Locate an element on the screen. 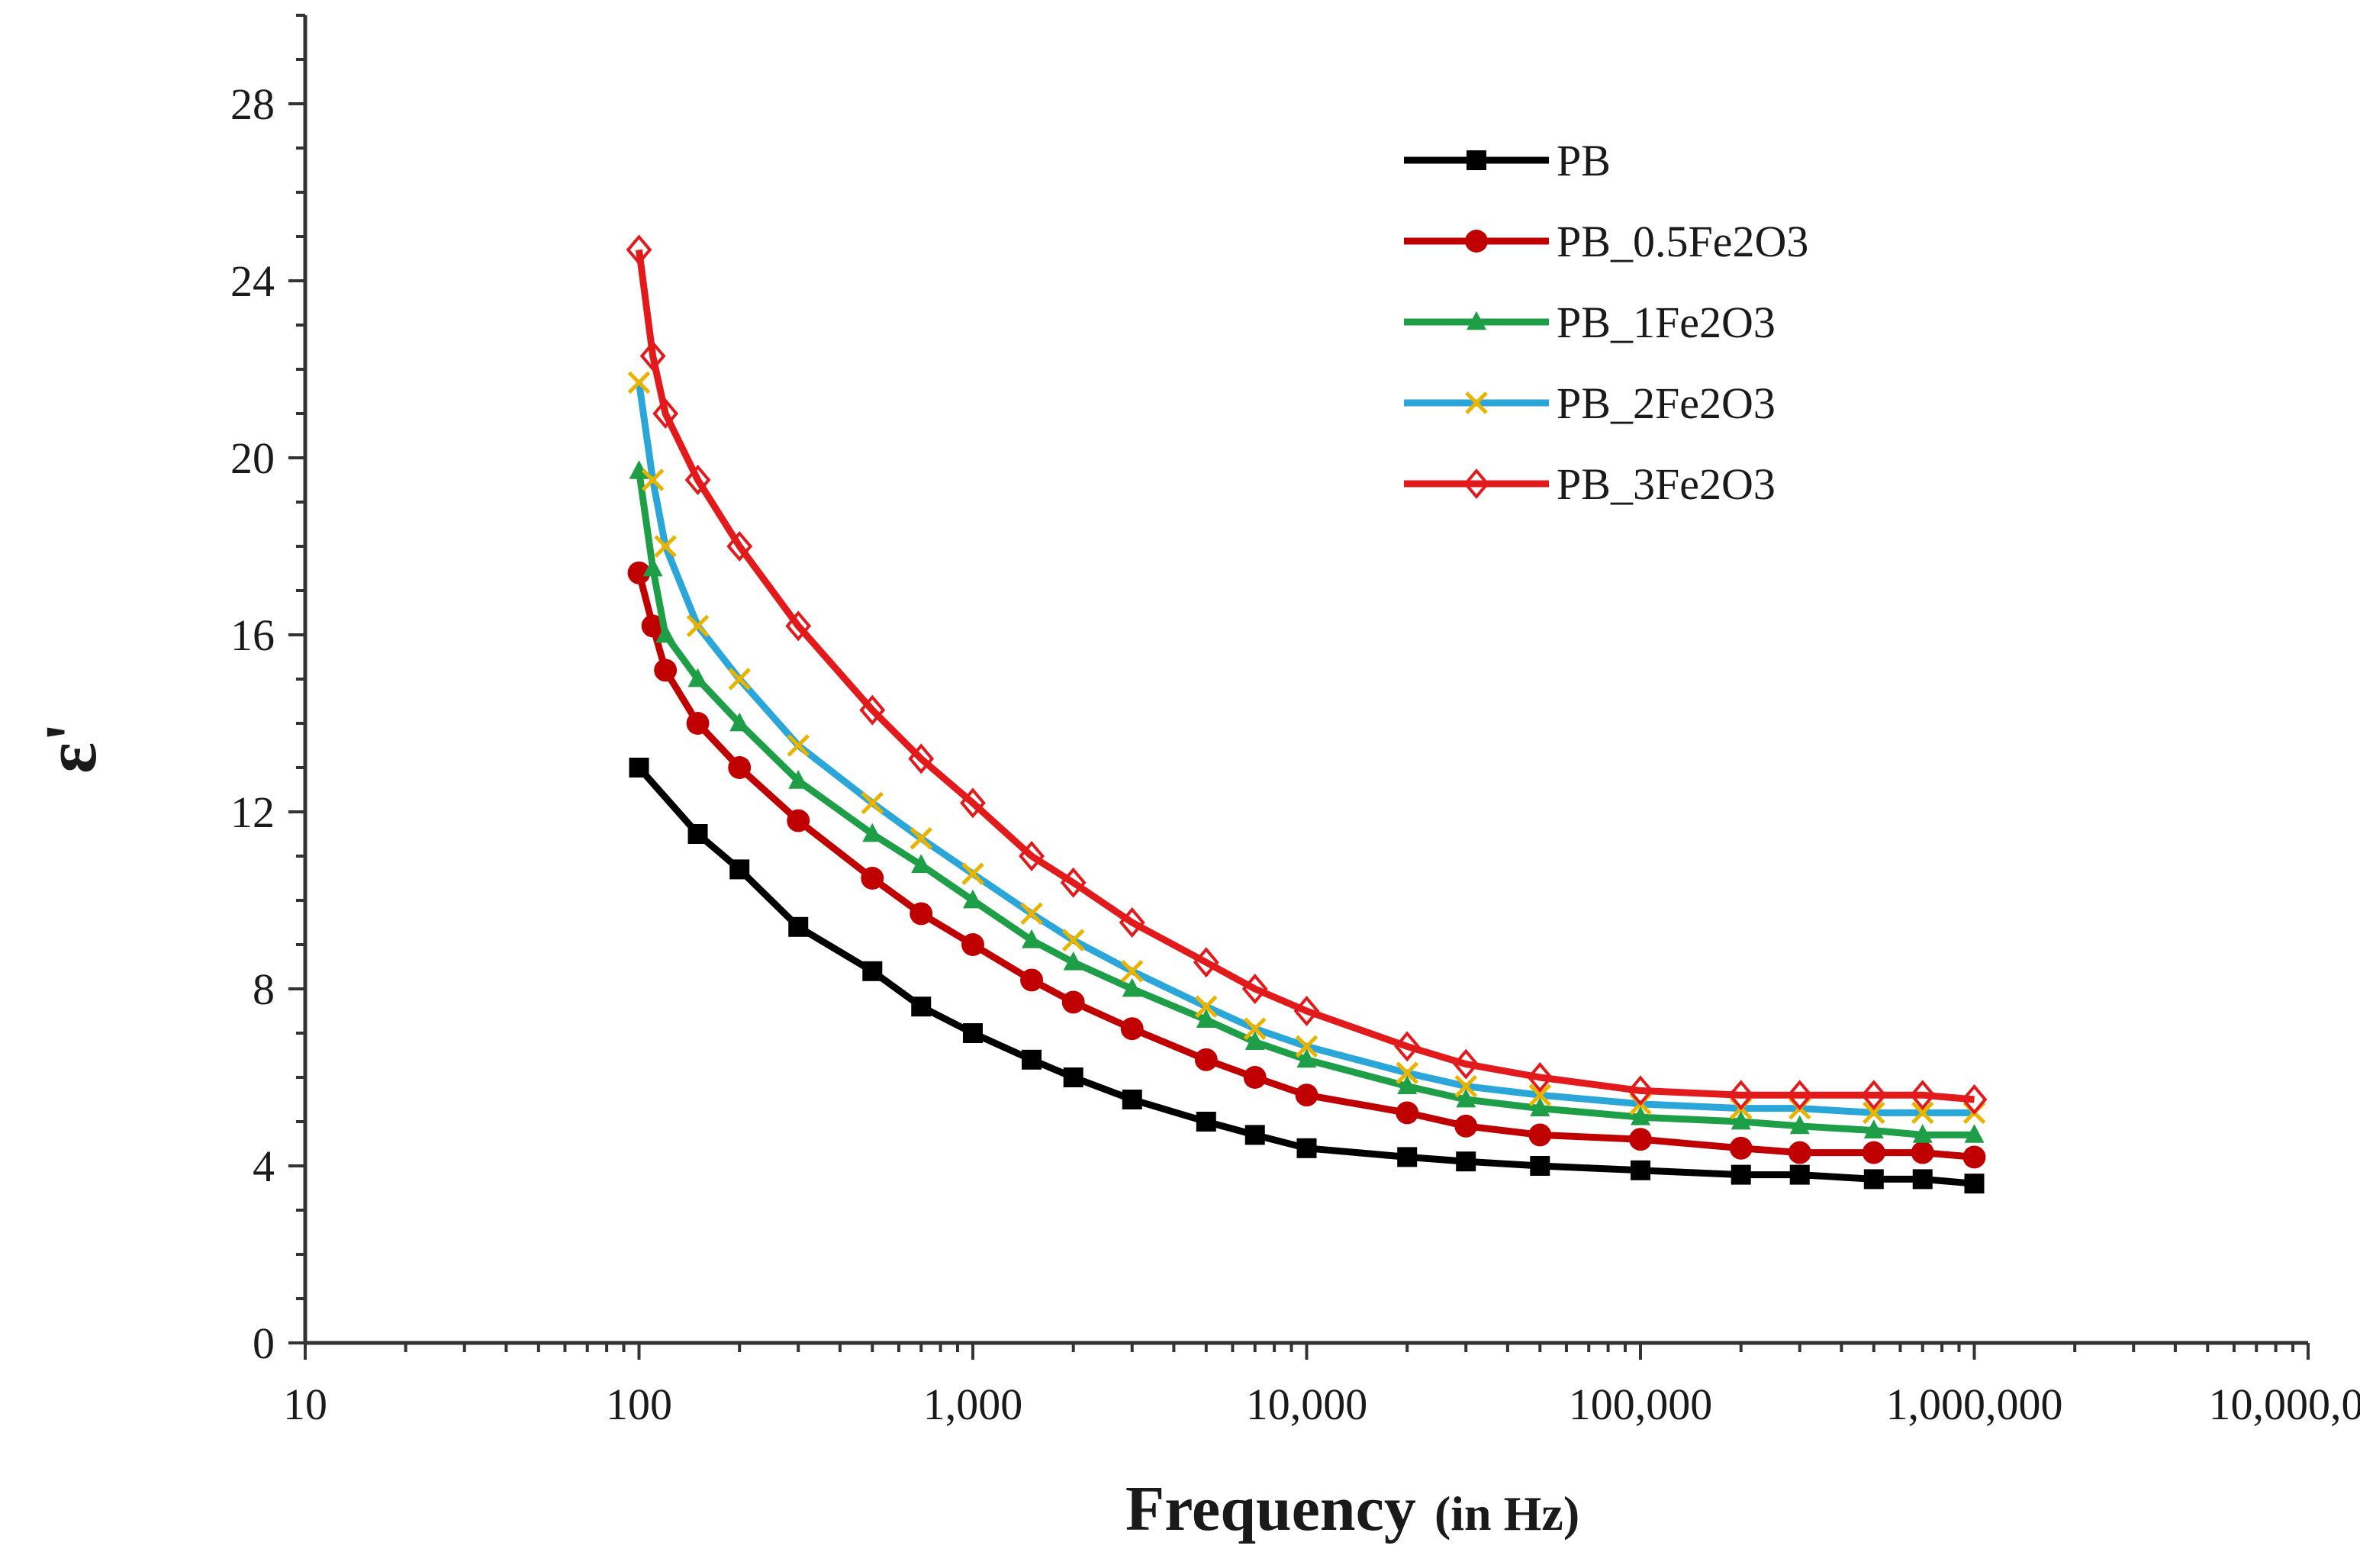  x-tick-label: 10 is located at coordinates (305, 1404).